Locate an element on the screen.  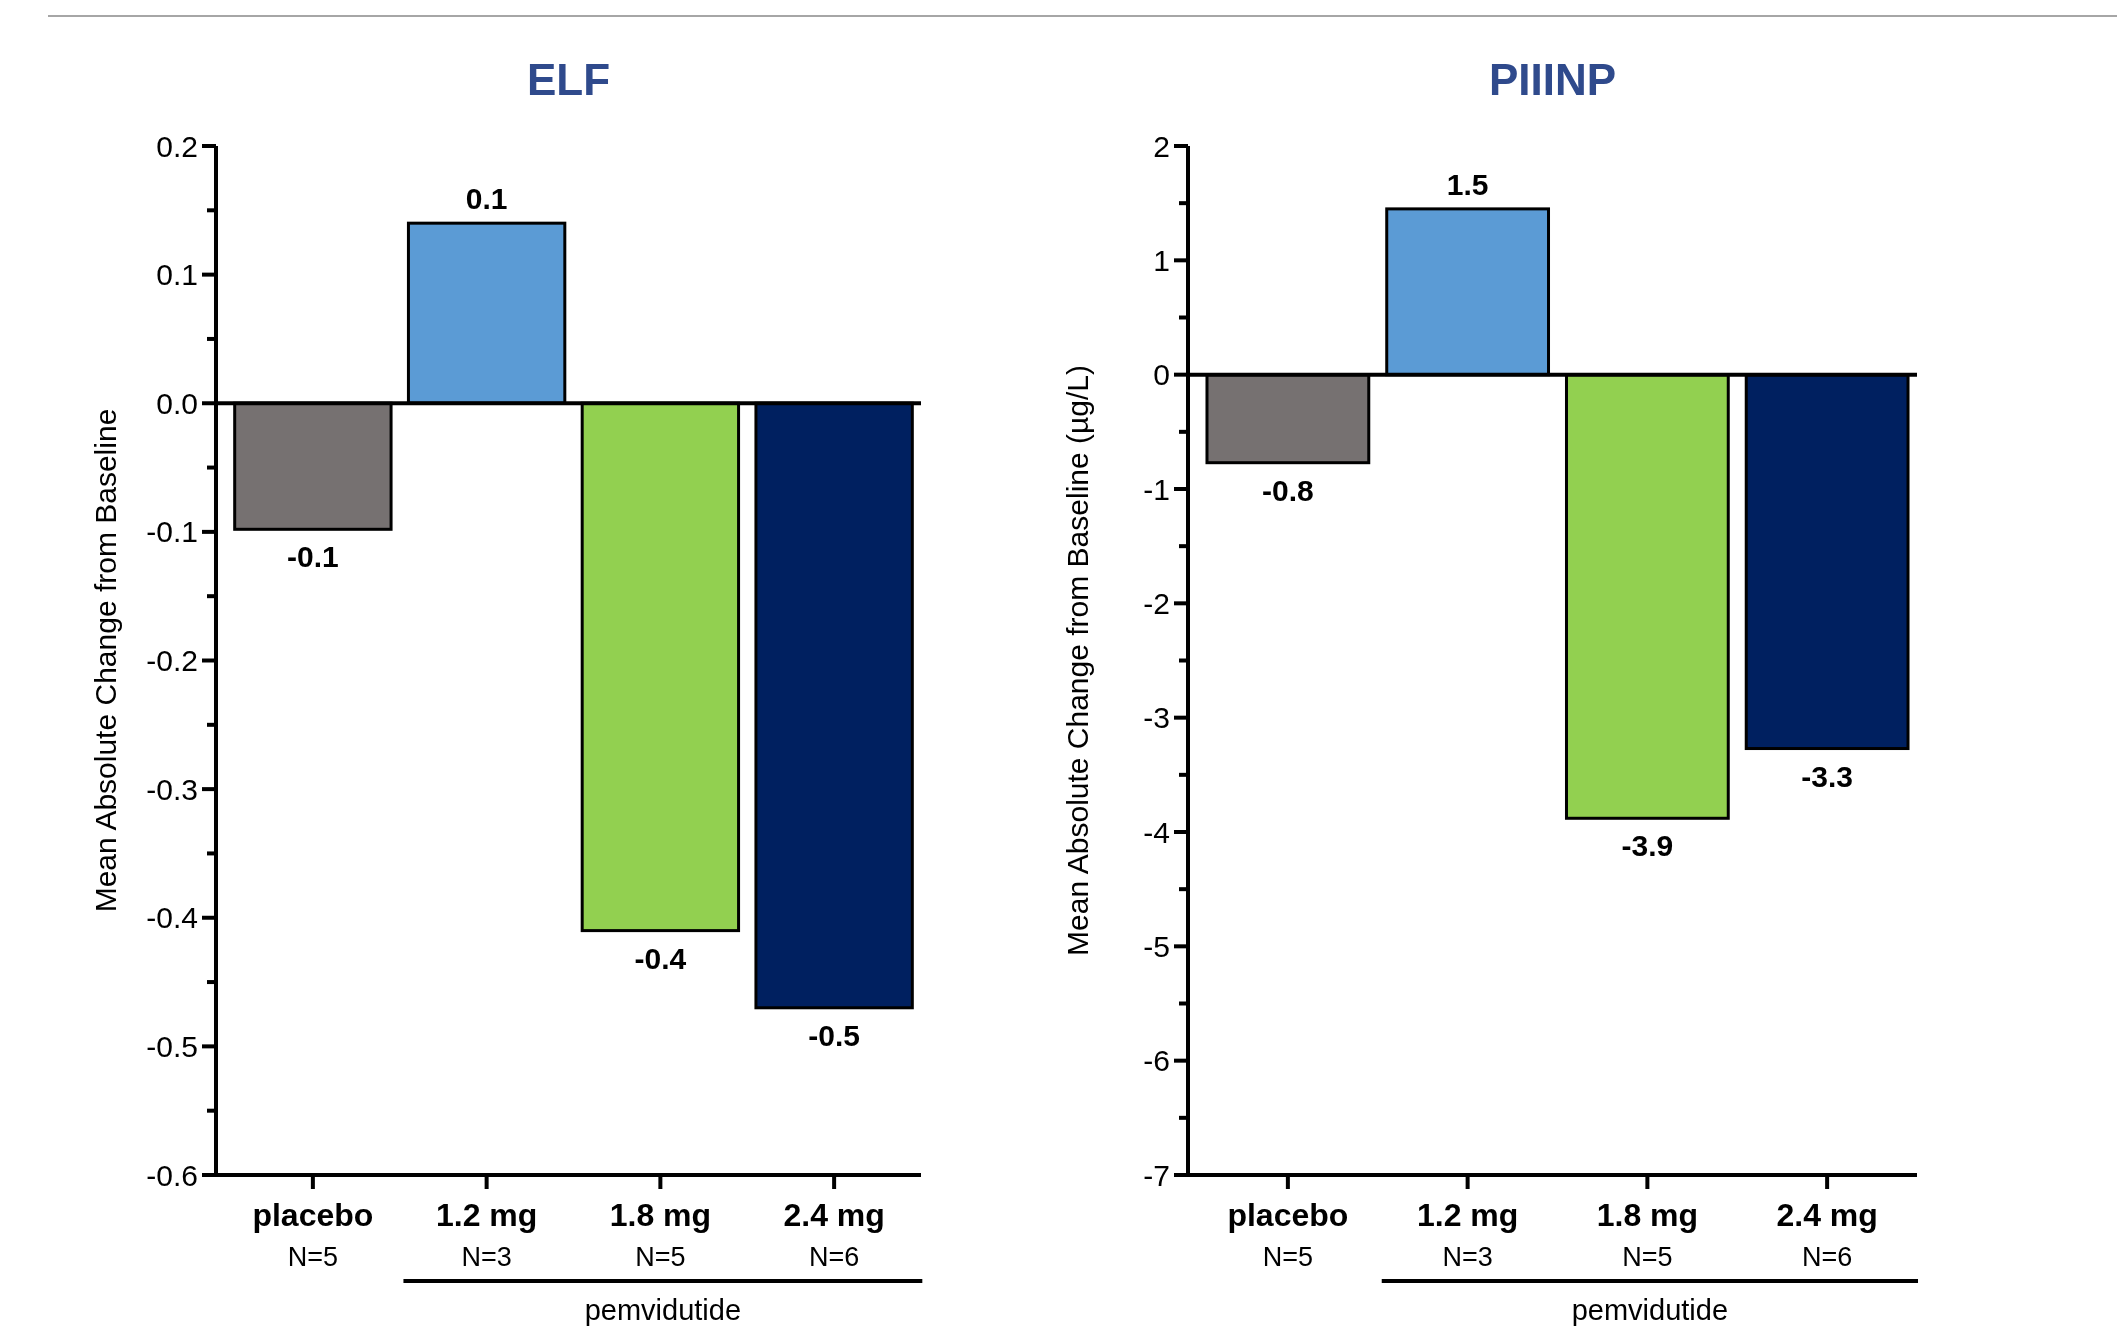
chart-title: ELF is located at coordinates (568, 79).